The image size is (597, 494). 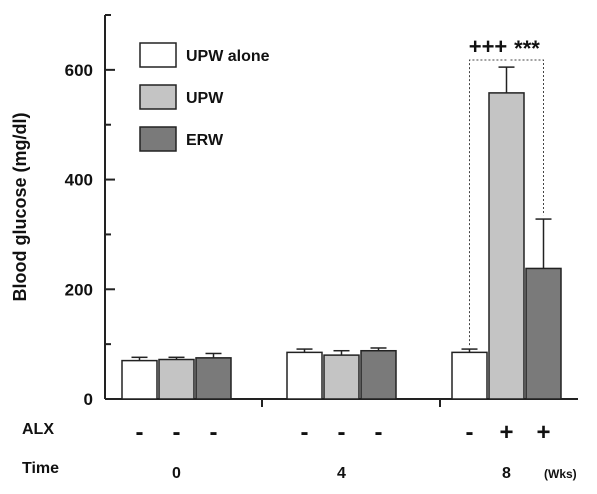 I want to click on legend-label: UPW, so click(x=205, y=98).